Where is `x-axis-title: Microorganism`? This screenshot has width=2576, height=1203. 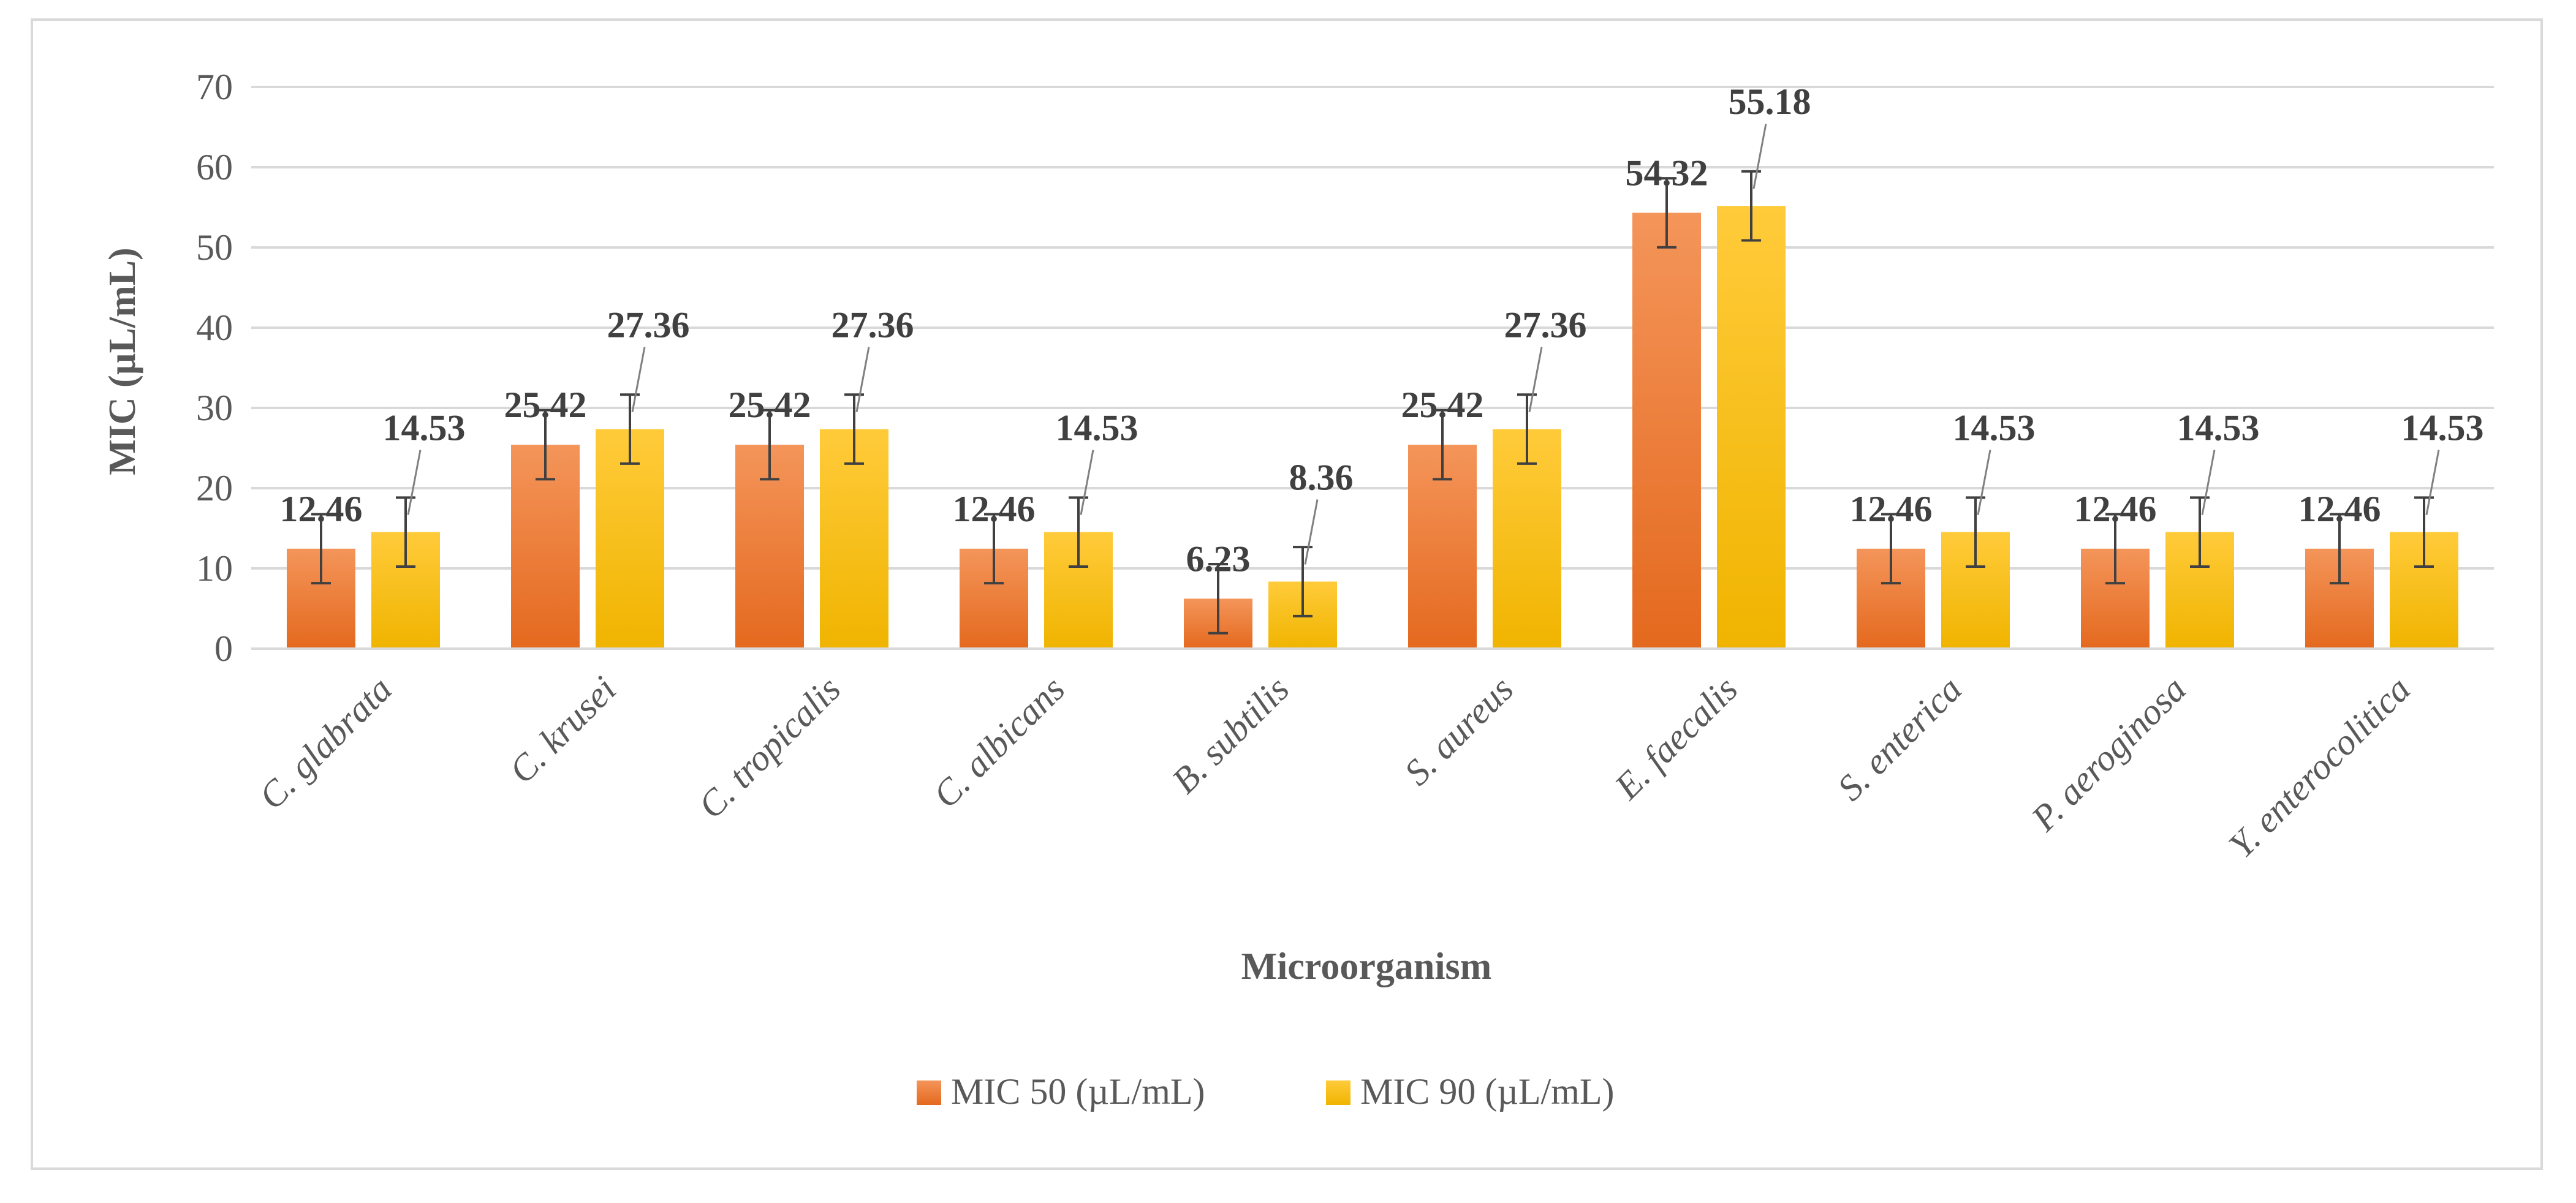 x-axis-title: Microorganism is located at coordinates (1366, 966).